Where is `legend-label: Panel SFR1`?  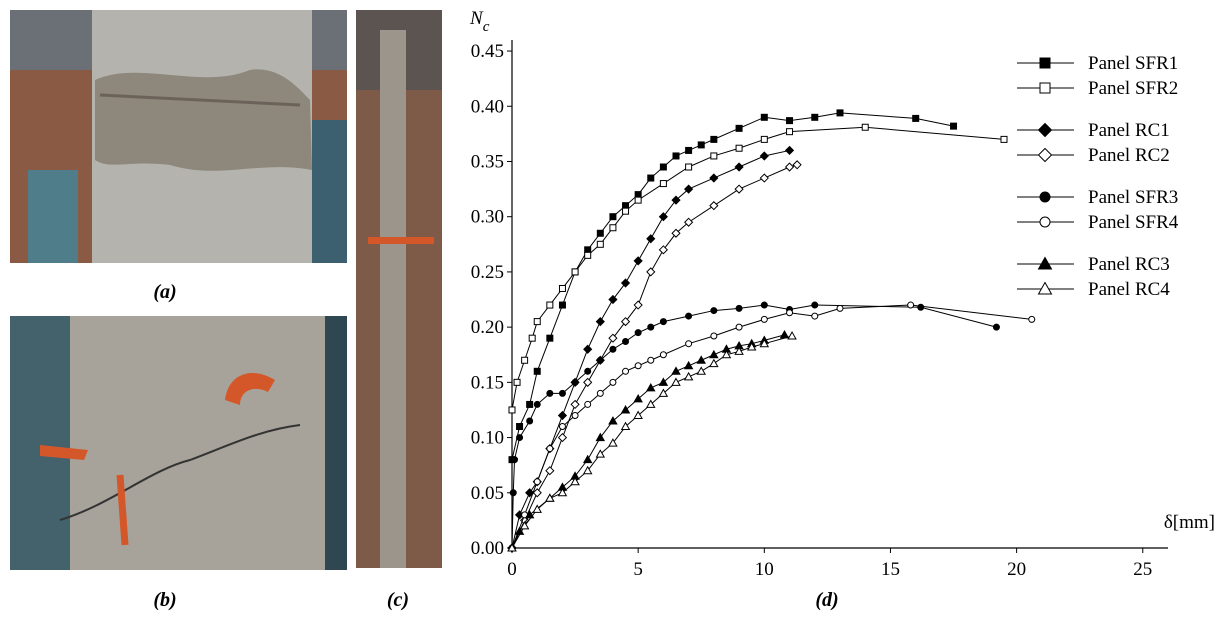
legend-label: Panel SFR1 is located at coordinates (1133, 63).